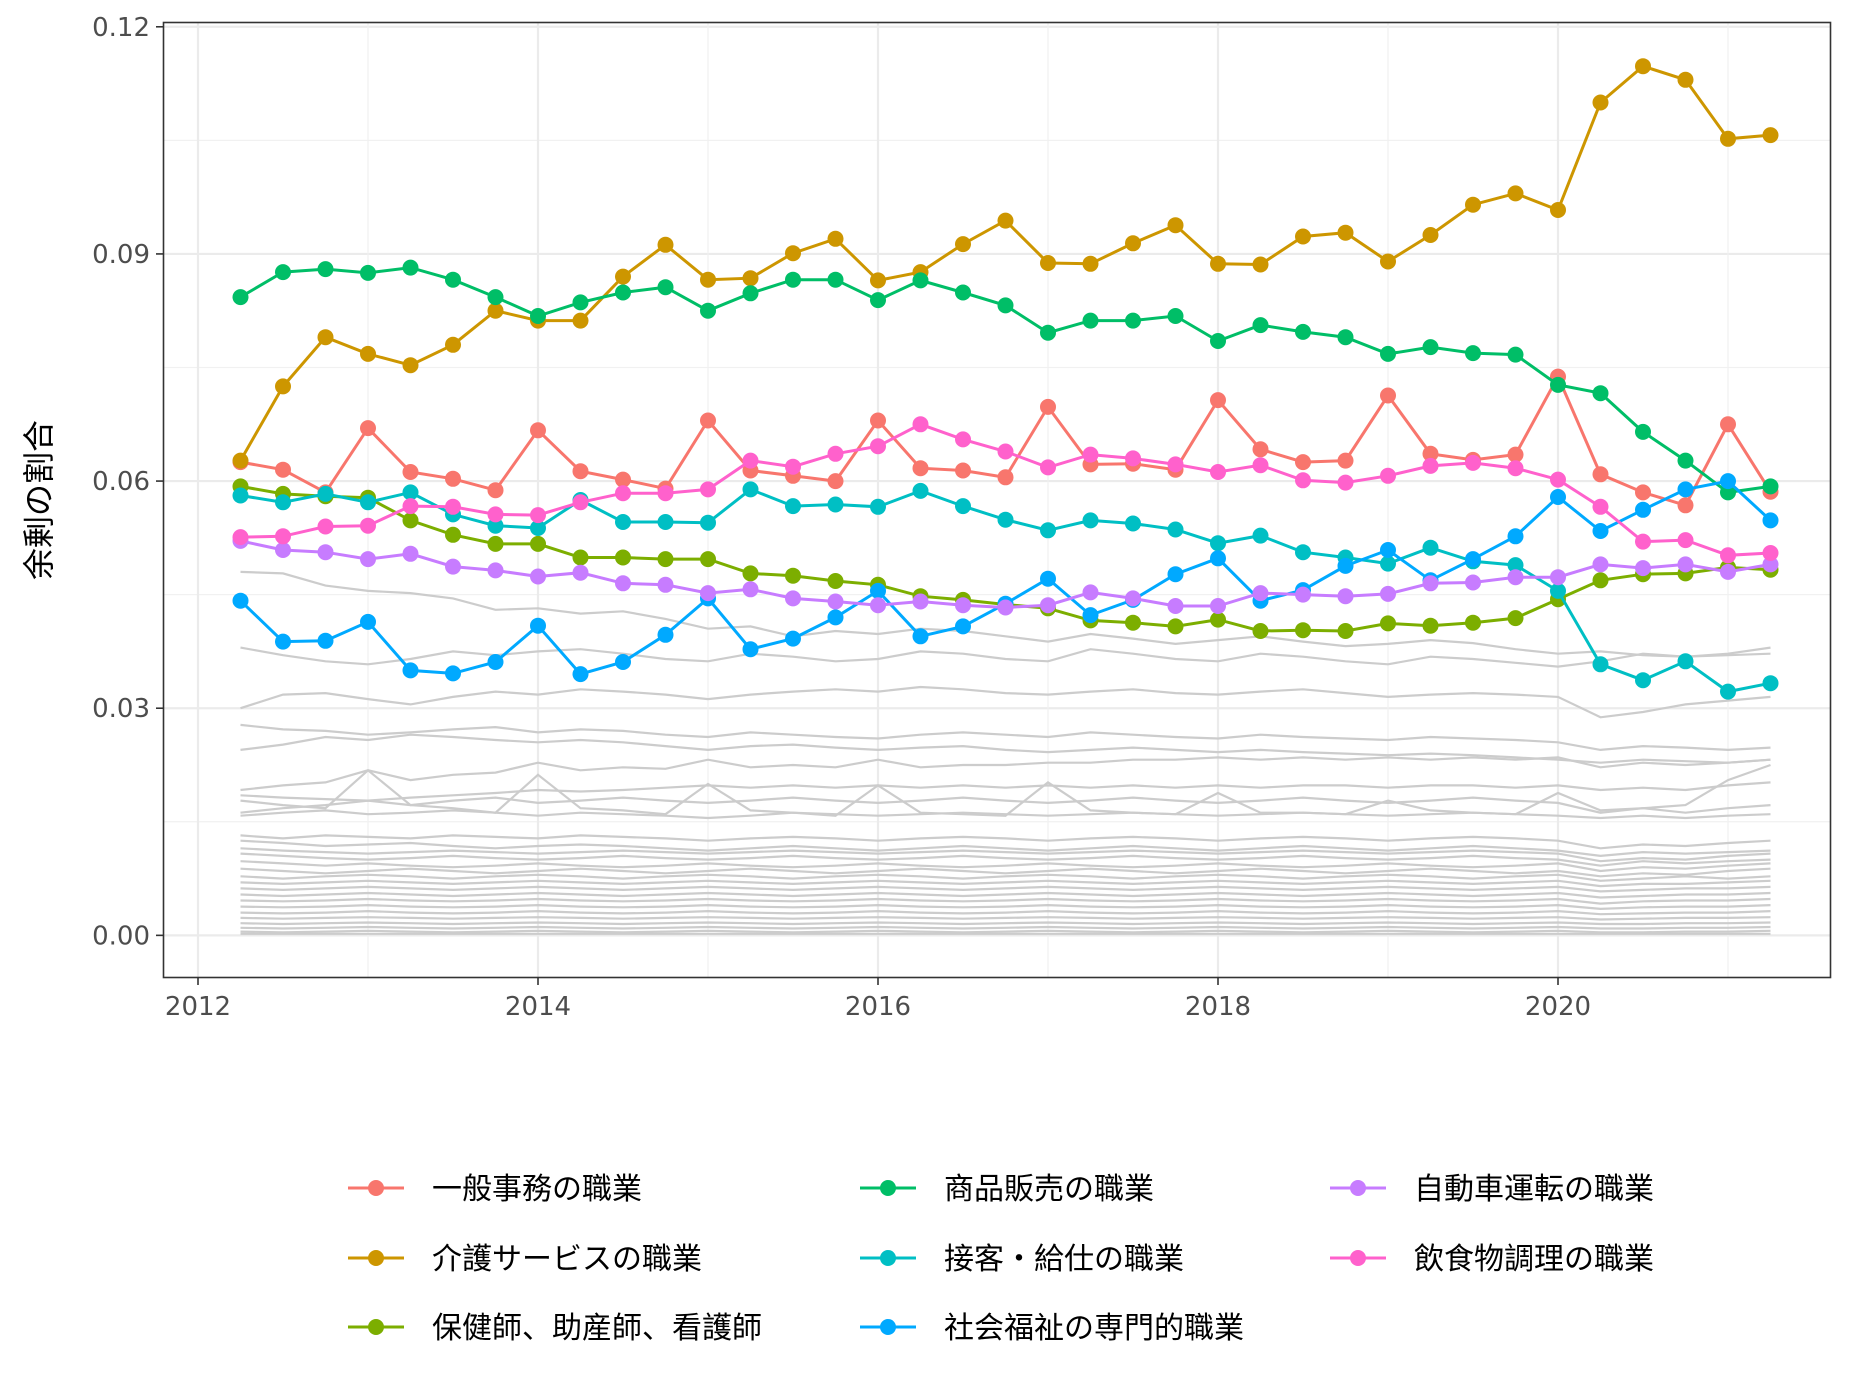 This screenshot has height=1400, width=1867. I want to click on legend-item: 介護サービスの職業, so click(525, 1259).